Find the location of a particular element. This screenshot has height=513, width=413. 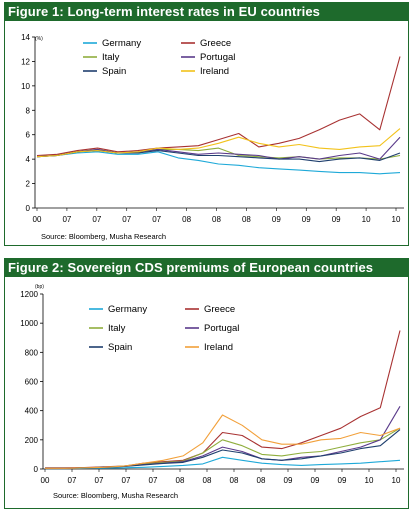

y-unit-label: (bp) is located at coordinates (39, 287).